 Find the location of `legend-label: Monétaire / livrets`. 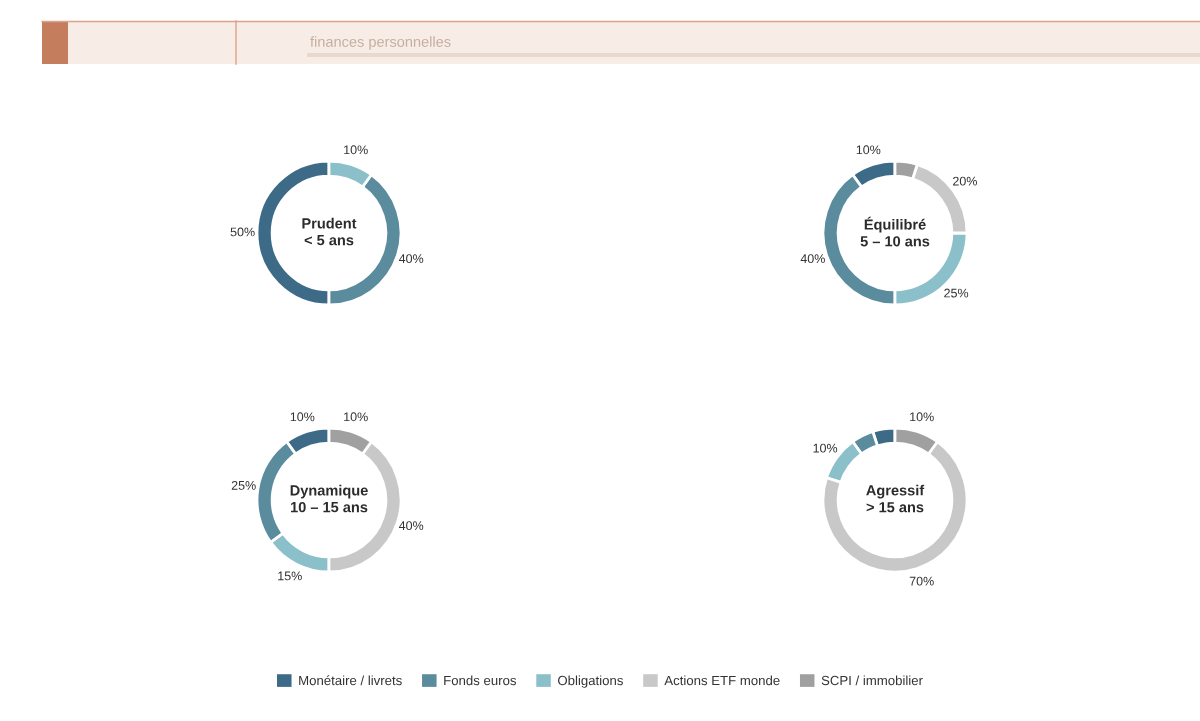

legend-label: Monétaire / livrets is located at coordinates (350, 680).